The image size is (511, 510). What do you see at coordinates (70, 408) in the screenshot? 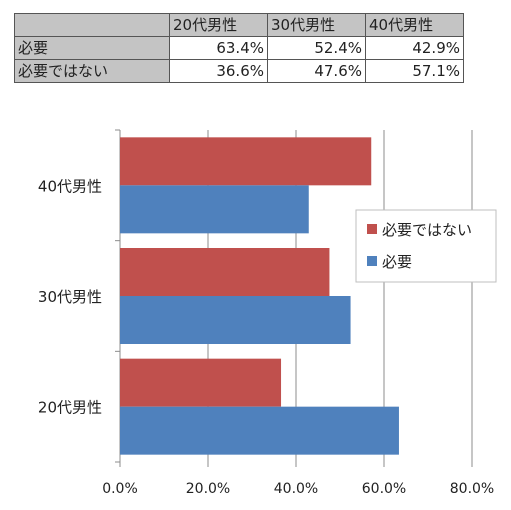
I see `category-label: 20代男性` at bounding box center [70, 408].